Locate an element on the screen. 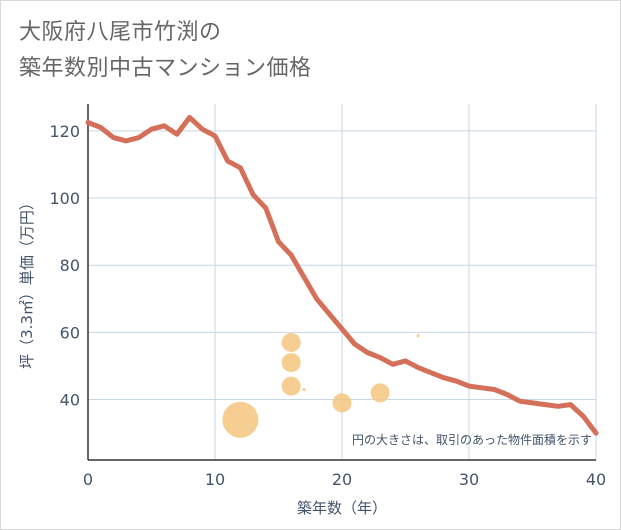 Image resolution: width=621 pixels, height=530 pixels. chart-title-line-2: 築年数別中古マンション価格 is located at coordinates (165, 68).